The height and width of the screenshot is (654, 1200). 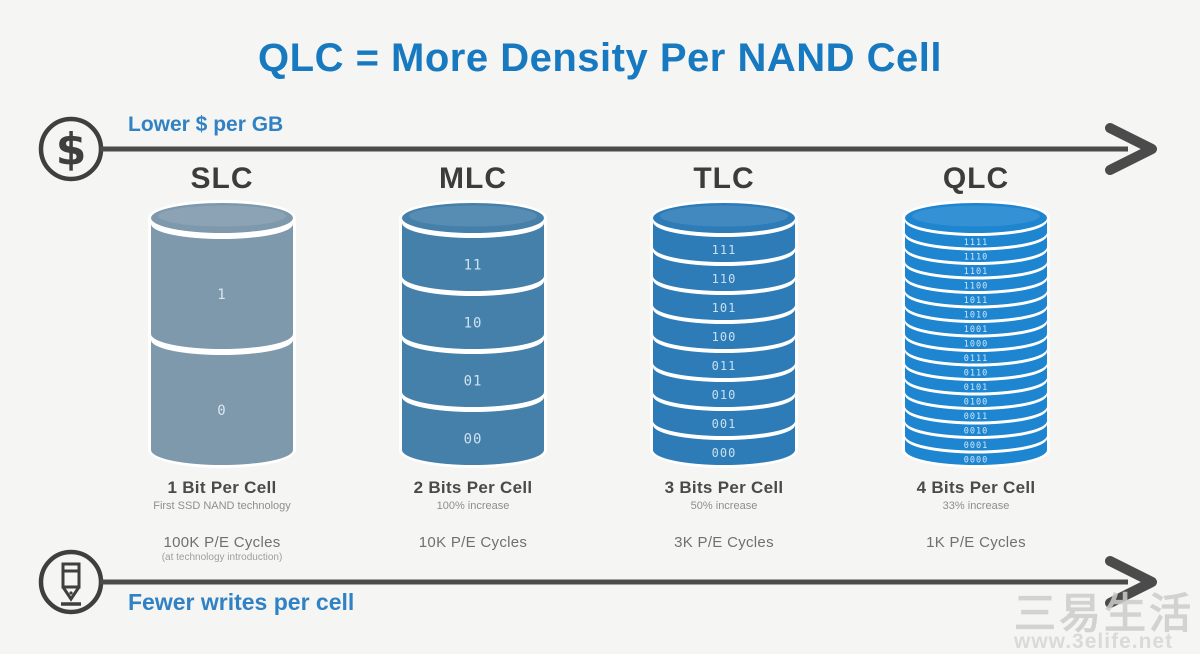 I want to click on top-axis-label: Lower $ per GB, so click(x=206, y=124).